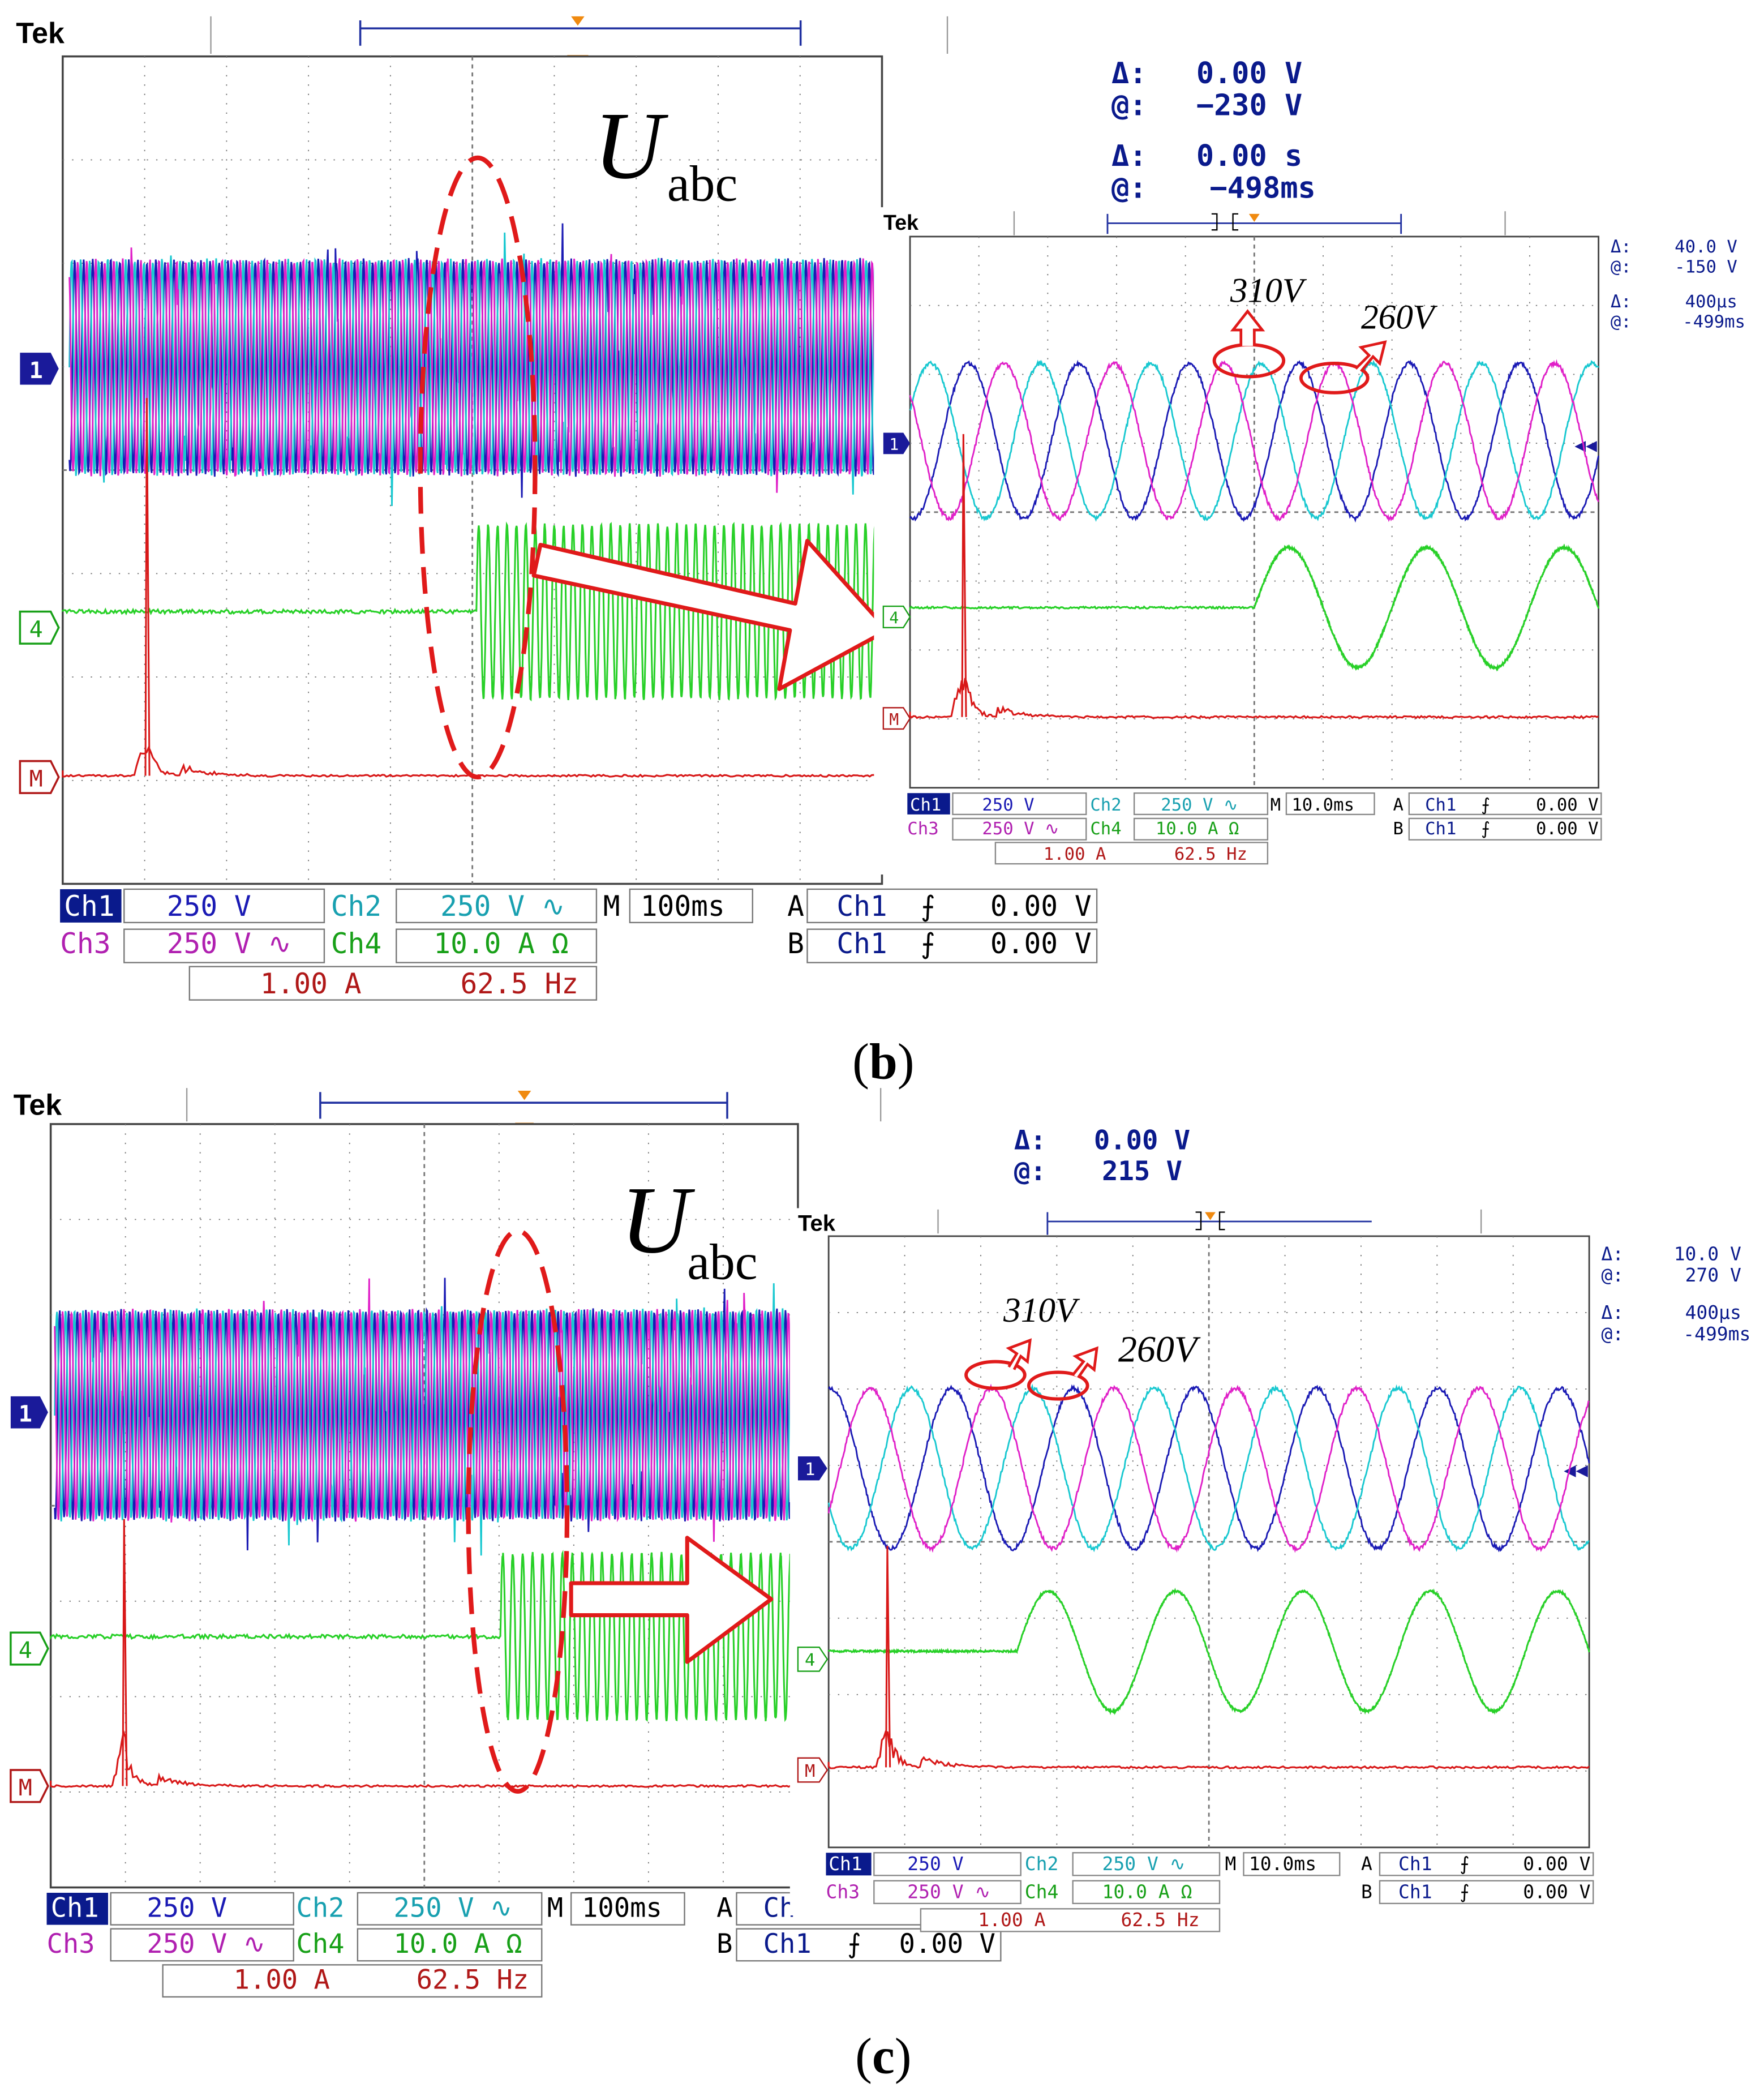 The image size is (1764, 2096). What do you see at coordinates (475, 365) in the screenshot?
I see `ch123-dense-waveforms` at bounding box center [475, 365].